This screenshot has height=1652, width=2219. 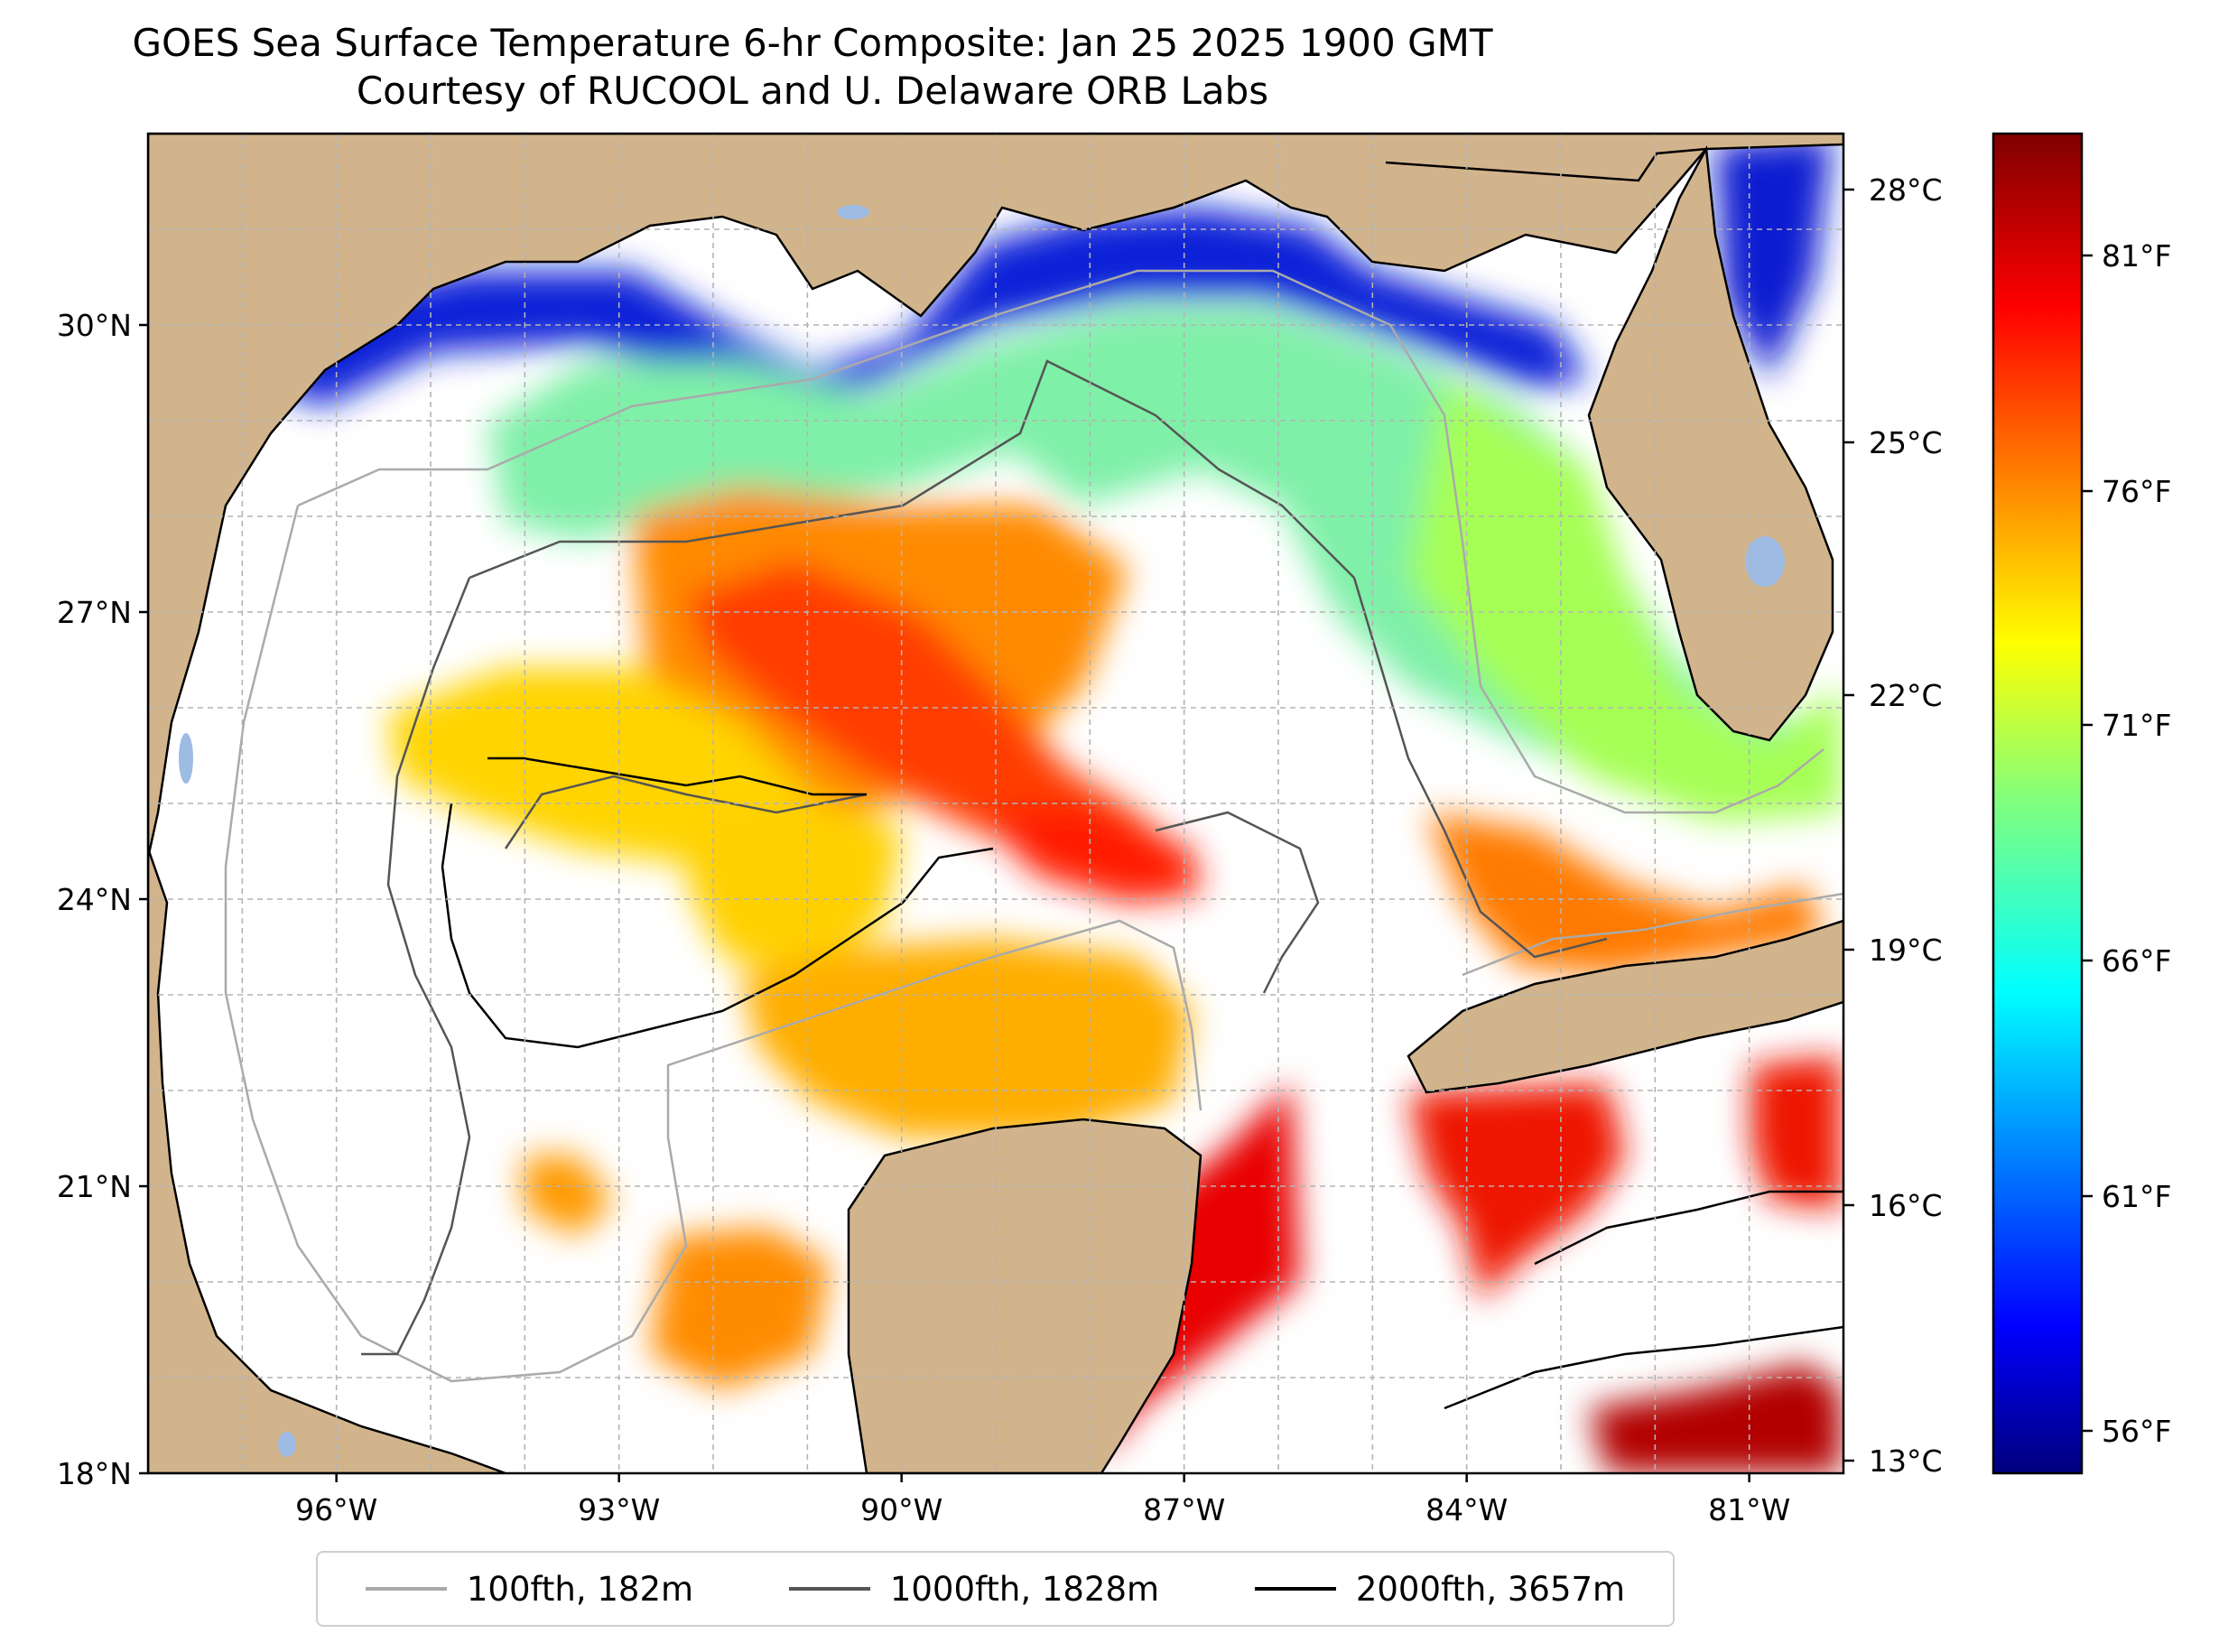 What do you see at coordinates (2136, 961) in the screenshot?
I see `colorbar-fahrenheit-label: 66°F` at bounding box center [2136, 961].